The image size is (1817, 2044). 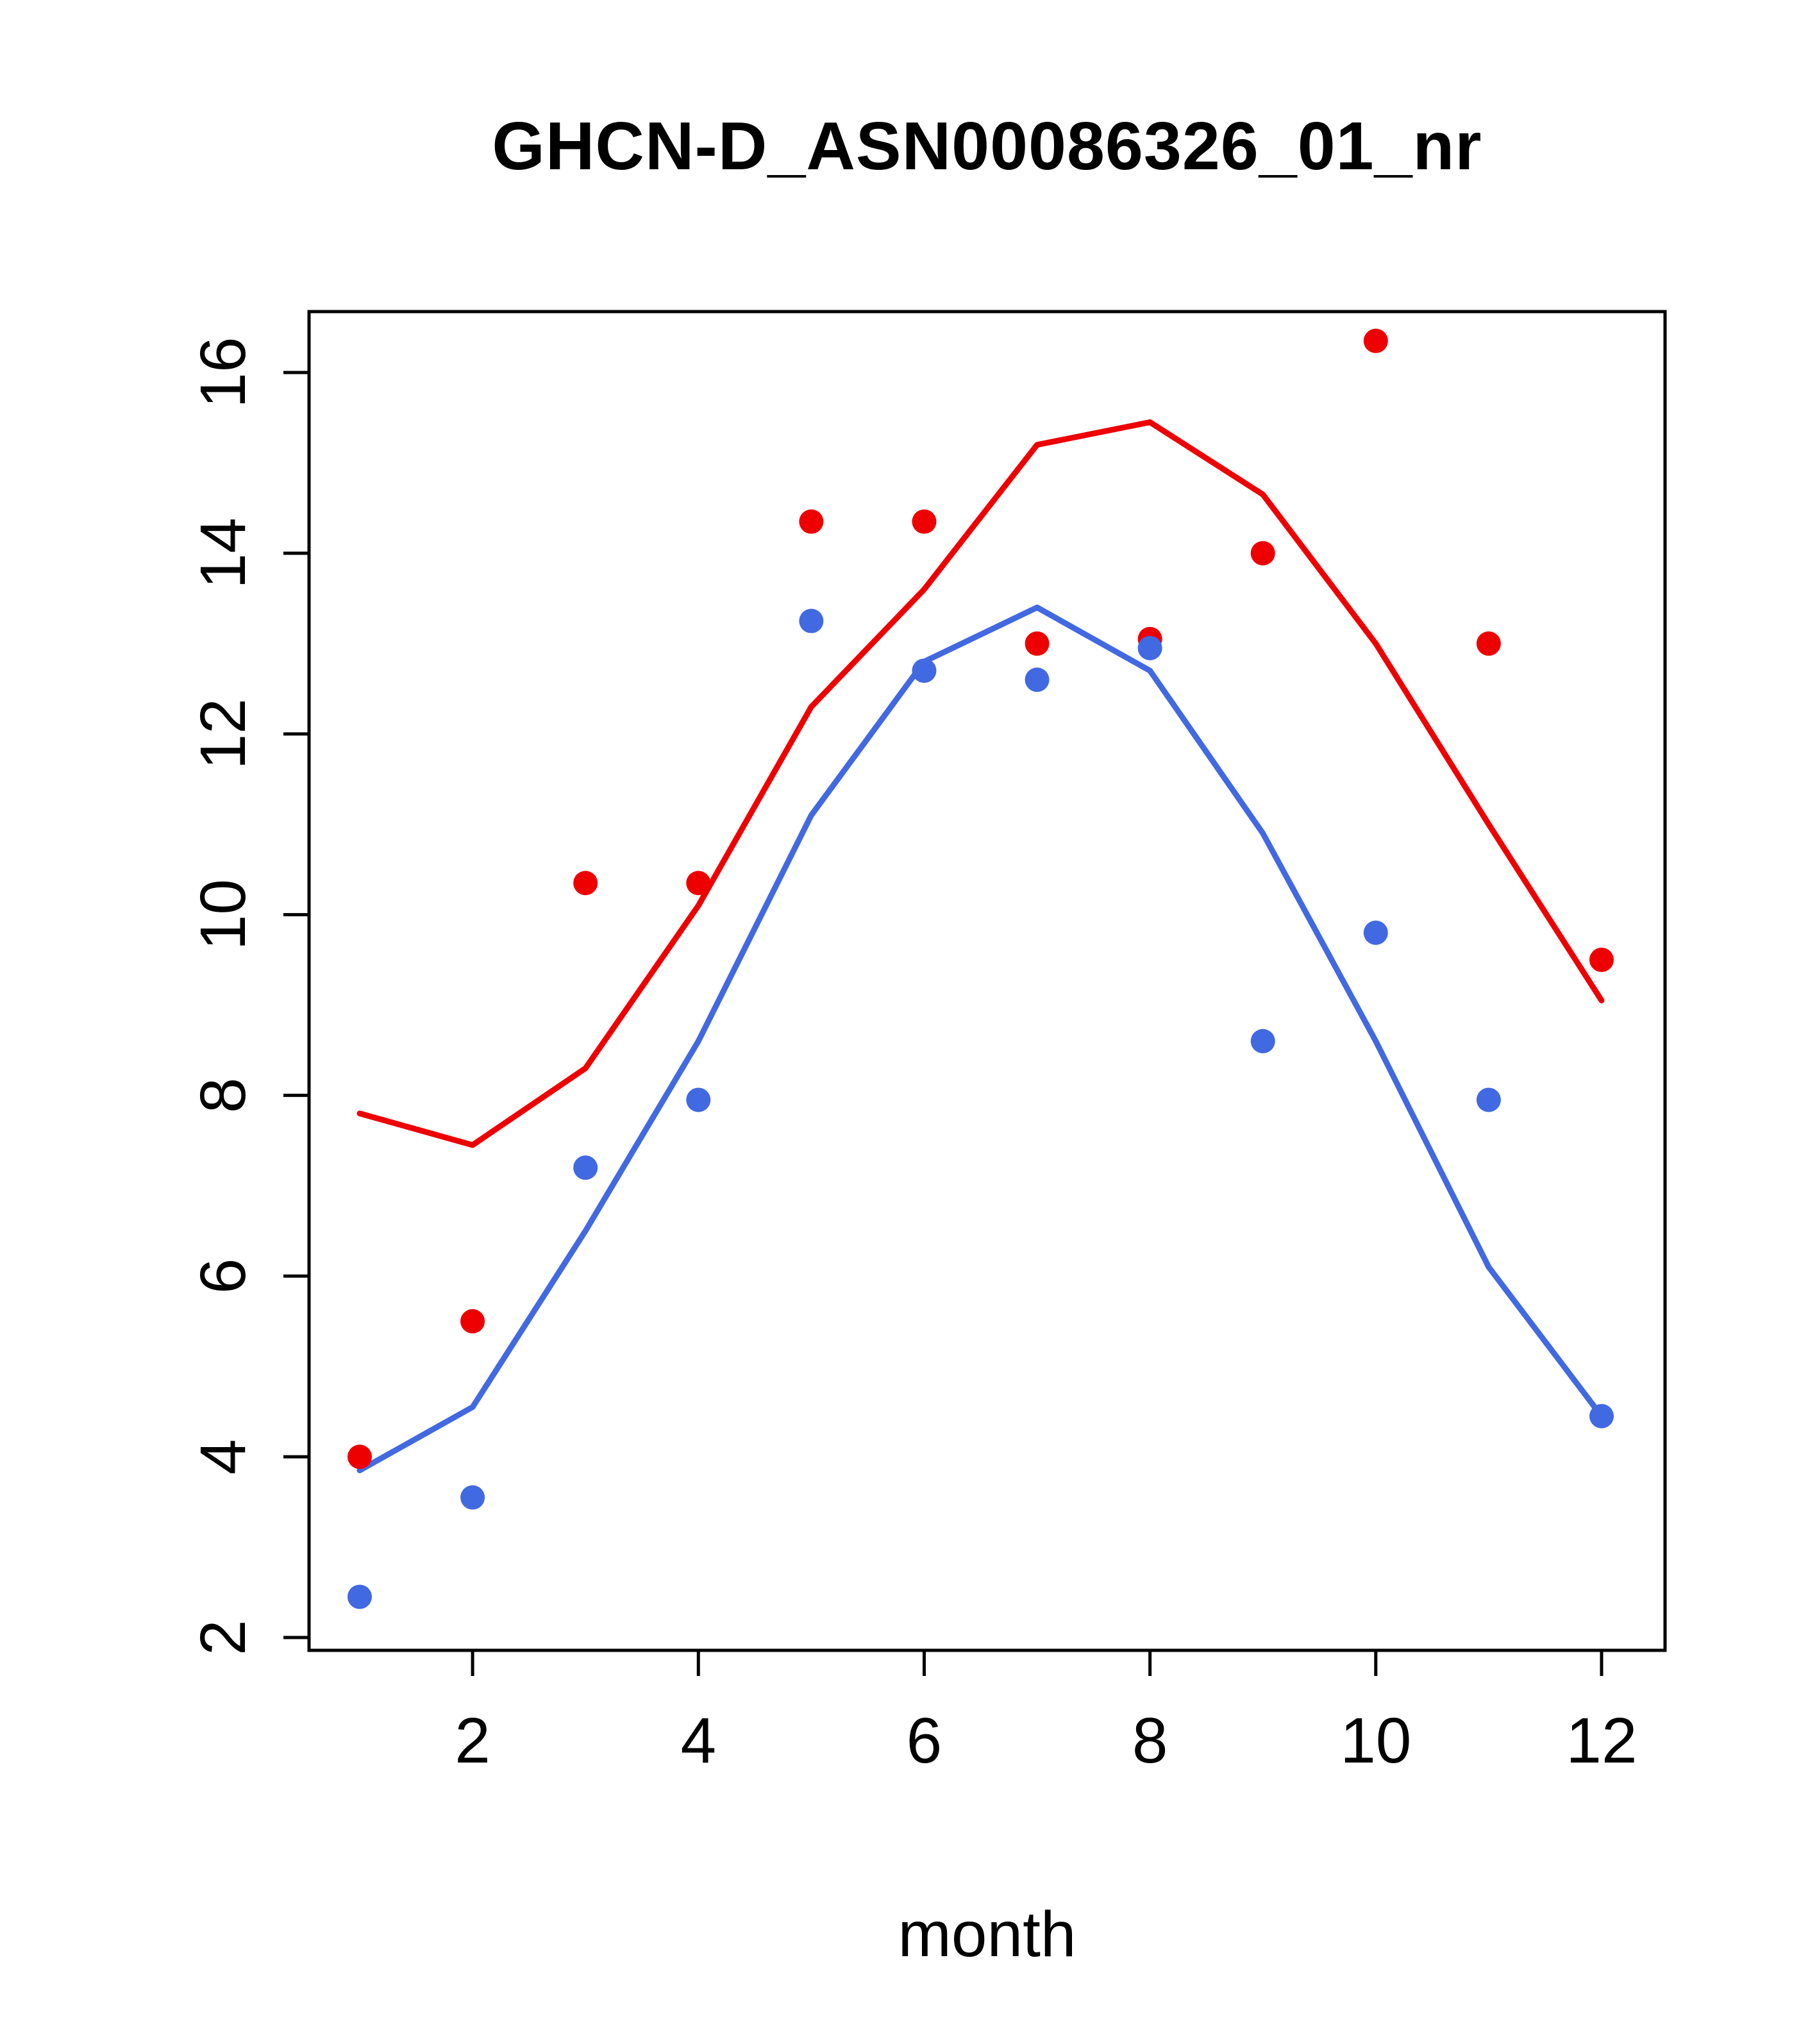 What do you see at coordinates (1150, 1741) in the screenshot?
I see `x-tick-label: 8` at bounding box center [1150, 1741].